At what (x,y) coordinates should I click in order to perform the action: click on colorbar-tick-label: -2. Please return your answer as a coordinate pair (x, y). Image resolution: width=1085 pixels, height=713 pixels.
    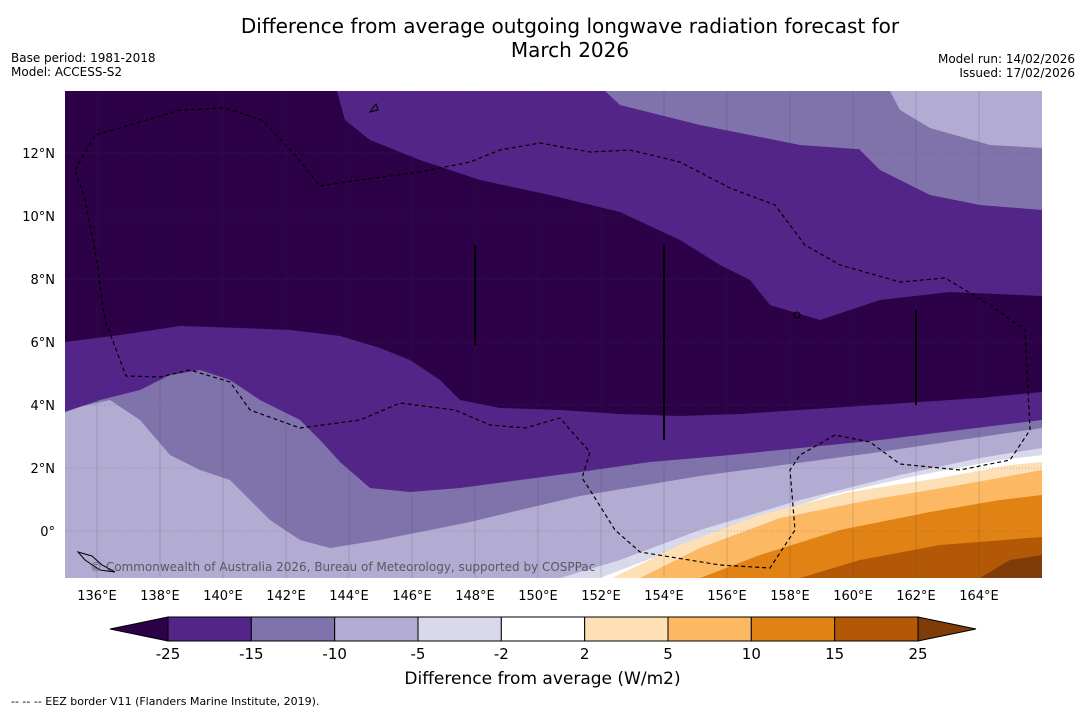
    Looking at the image, I should click on (501, 654).